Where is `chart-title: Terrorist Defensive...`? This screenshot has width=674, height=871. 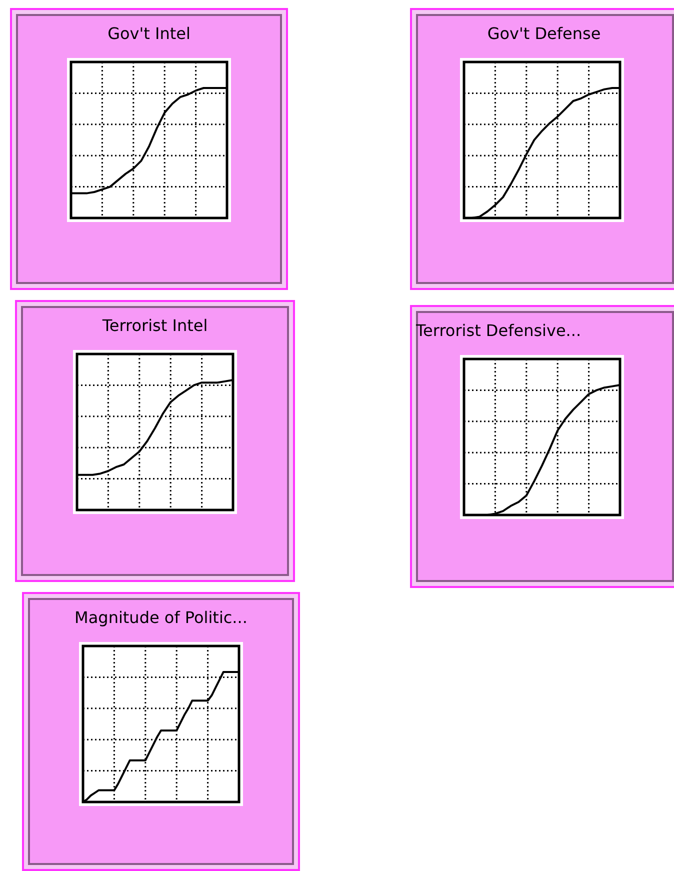 chart-title: Terrorist Defensive... is located at coordinates (499, 330).